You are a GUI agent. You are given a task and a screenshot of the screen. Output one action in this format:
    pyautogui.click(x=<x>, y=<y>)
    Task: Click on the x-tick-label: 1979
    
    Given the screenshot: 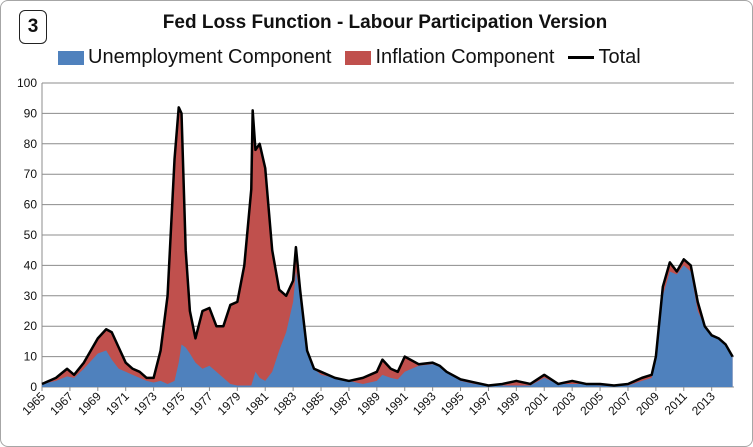 What is the action you would take?
    pyautogui.click(x=229, y=403)
    